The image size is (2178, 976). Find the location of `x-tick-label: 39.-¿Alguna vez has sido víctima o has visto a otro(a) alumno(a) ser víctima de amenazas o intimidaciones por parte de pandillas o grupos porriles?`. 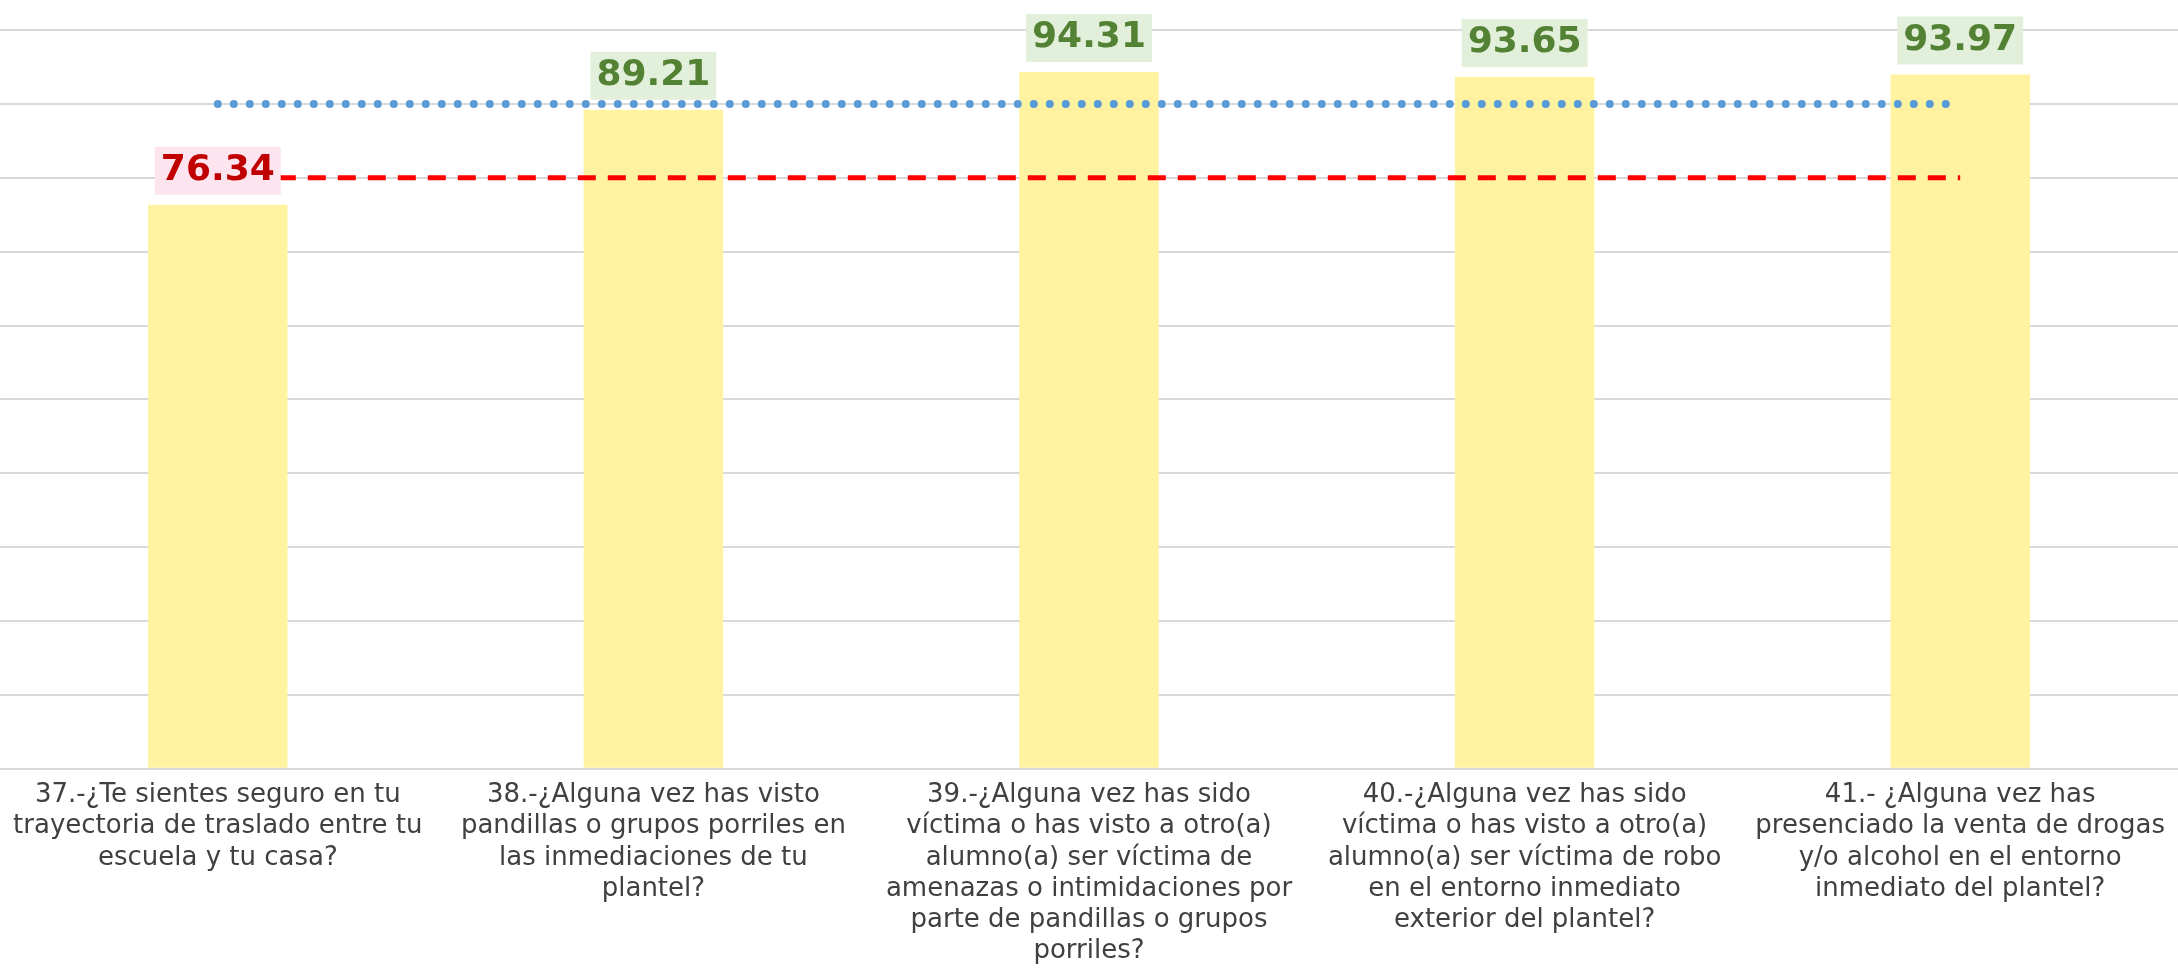

x-tick-label: 39.-¿Alguna vez has sido víctima o has visto a otro(a) alumno(a) ser víctima de amenazas o intimidaciones por parte de pandillas o grupos porriles? is located at coordinates (1089, 871).